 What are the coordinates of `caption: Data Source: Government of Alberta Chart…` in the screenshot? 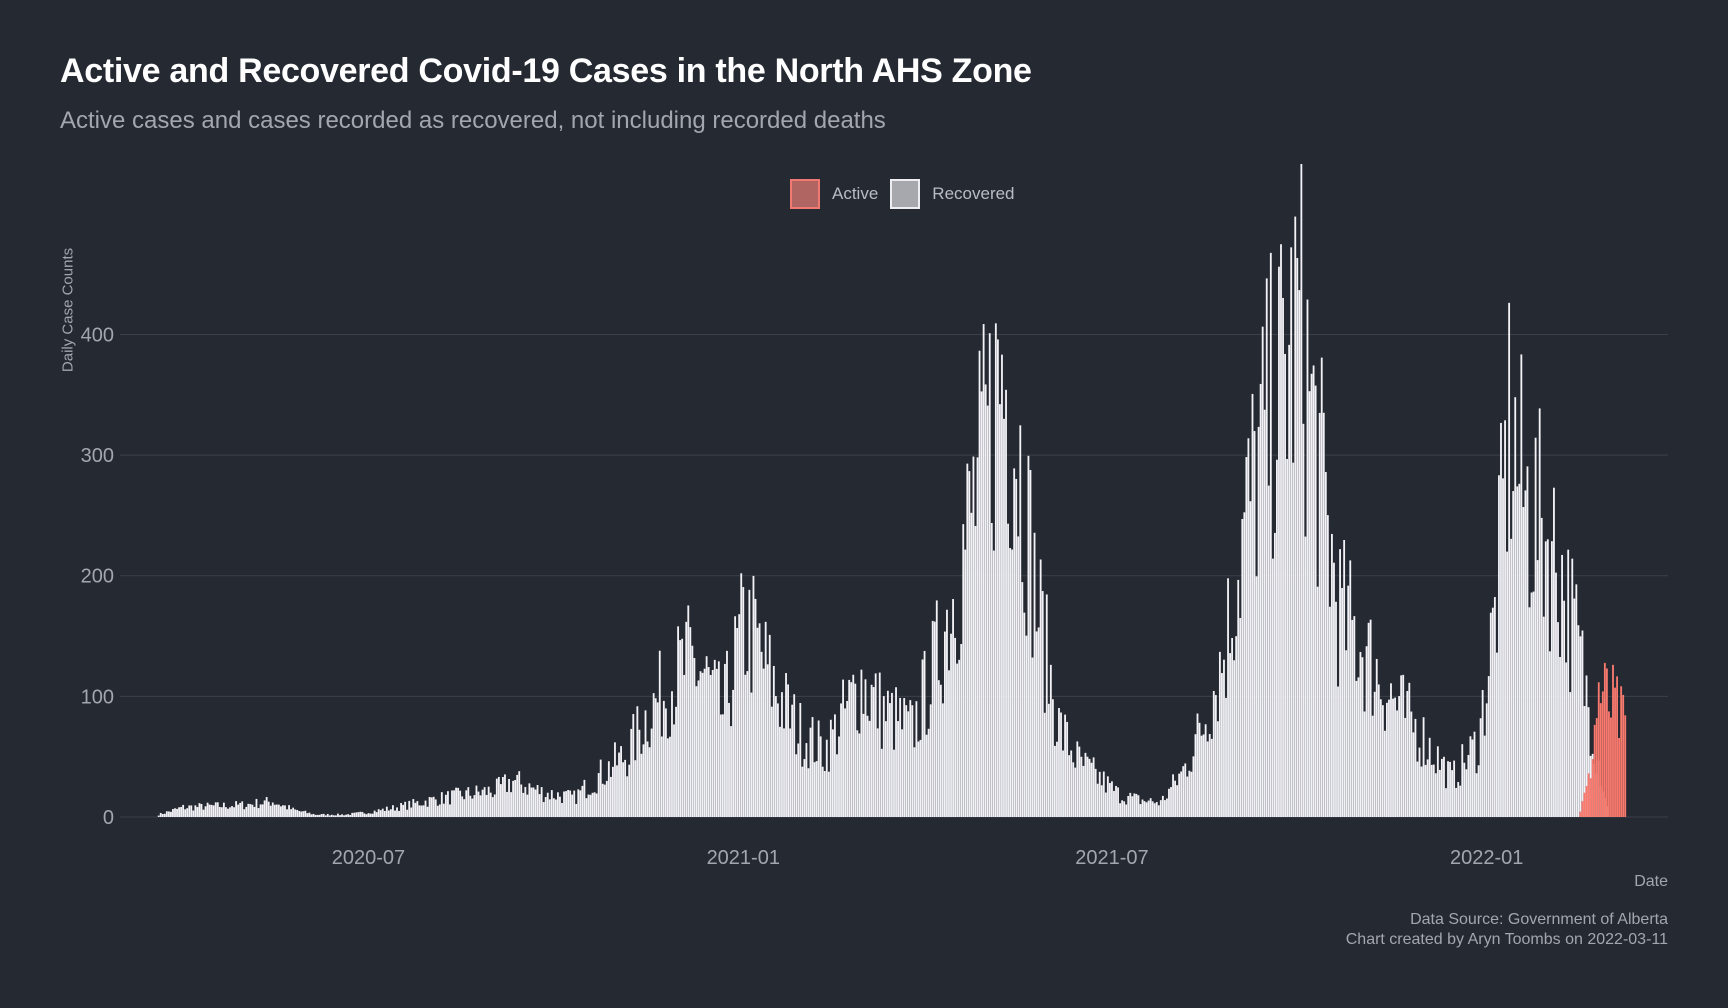 It's located at (1507, 930).